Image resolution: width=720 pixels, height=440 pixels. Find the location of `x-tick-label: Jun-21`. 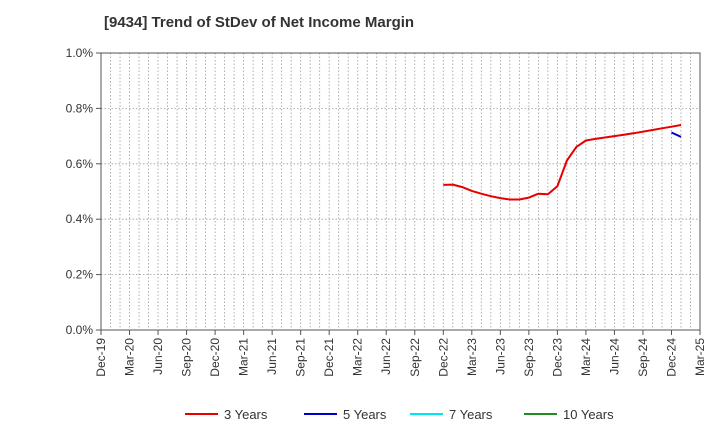

x-tick-label: Jun-21 is located at coordinates (272, 356).